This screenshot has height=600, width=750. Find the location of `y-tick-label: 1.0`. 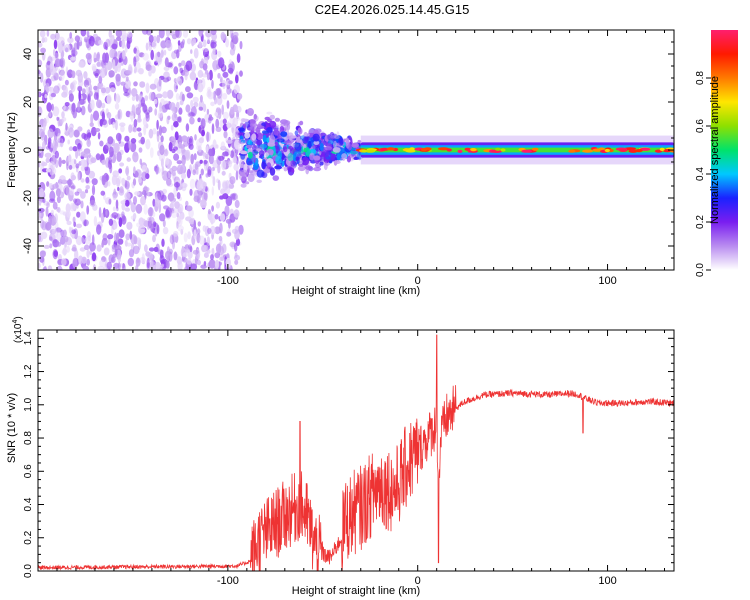

y-tick-label: 1.0 is located at coordinates (28, 404).